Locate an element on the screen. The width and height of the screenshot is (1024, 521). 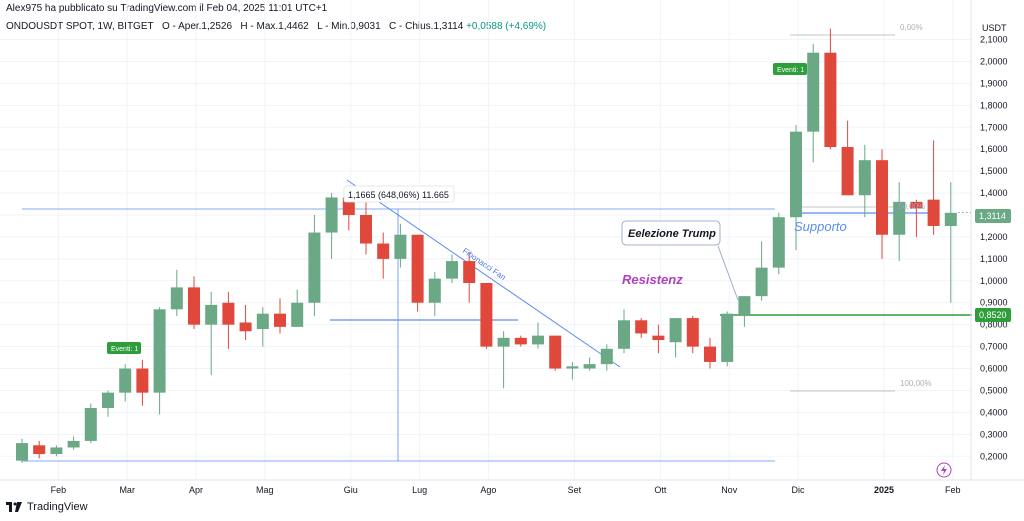
y-tick-label: 0,7000 is located at coordinates (994, 347).